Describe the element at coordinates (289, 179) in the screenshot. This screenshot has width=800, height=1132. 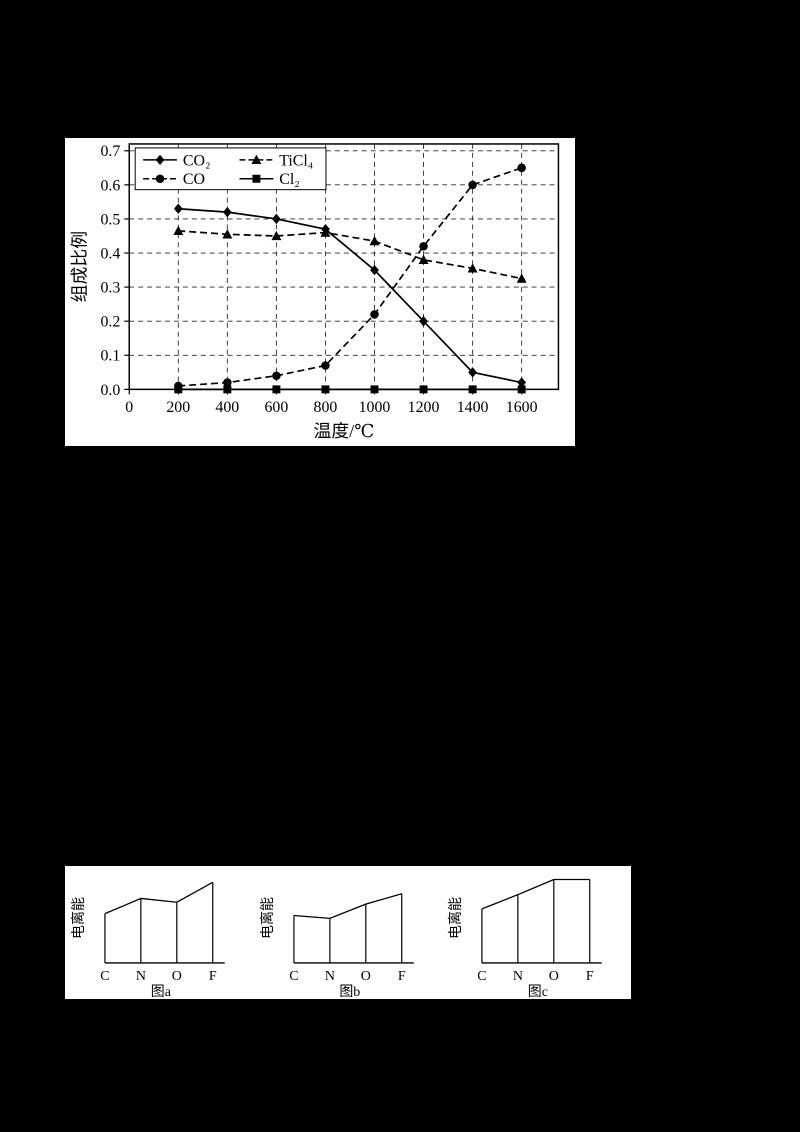
I see `legend-label-cl2: Cl₂` at that location.